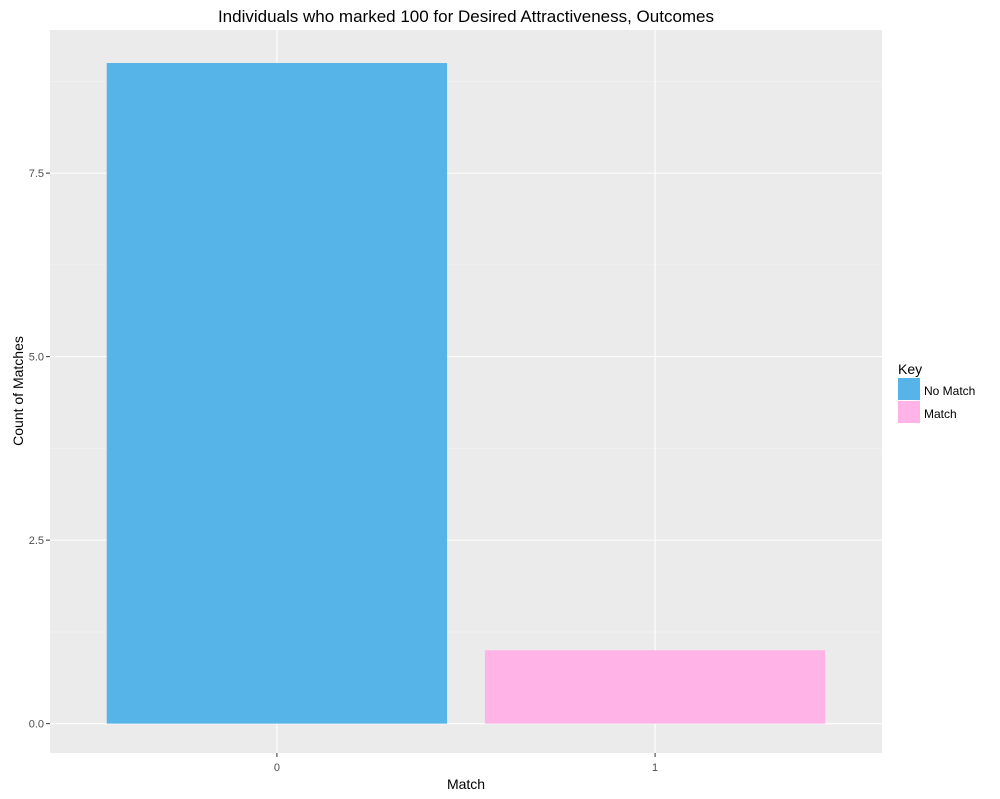 The height and width of the screenshot is (799, 1000). Describe the element at coordinates (655, 768) in the screenshot. I see `x-tick-label: 1` at that location.